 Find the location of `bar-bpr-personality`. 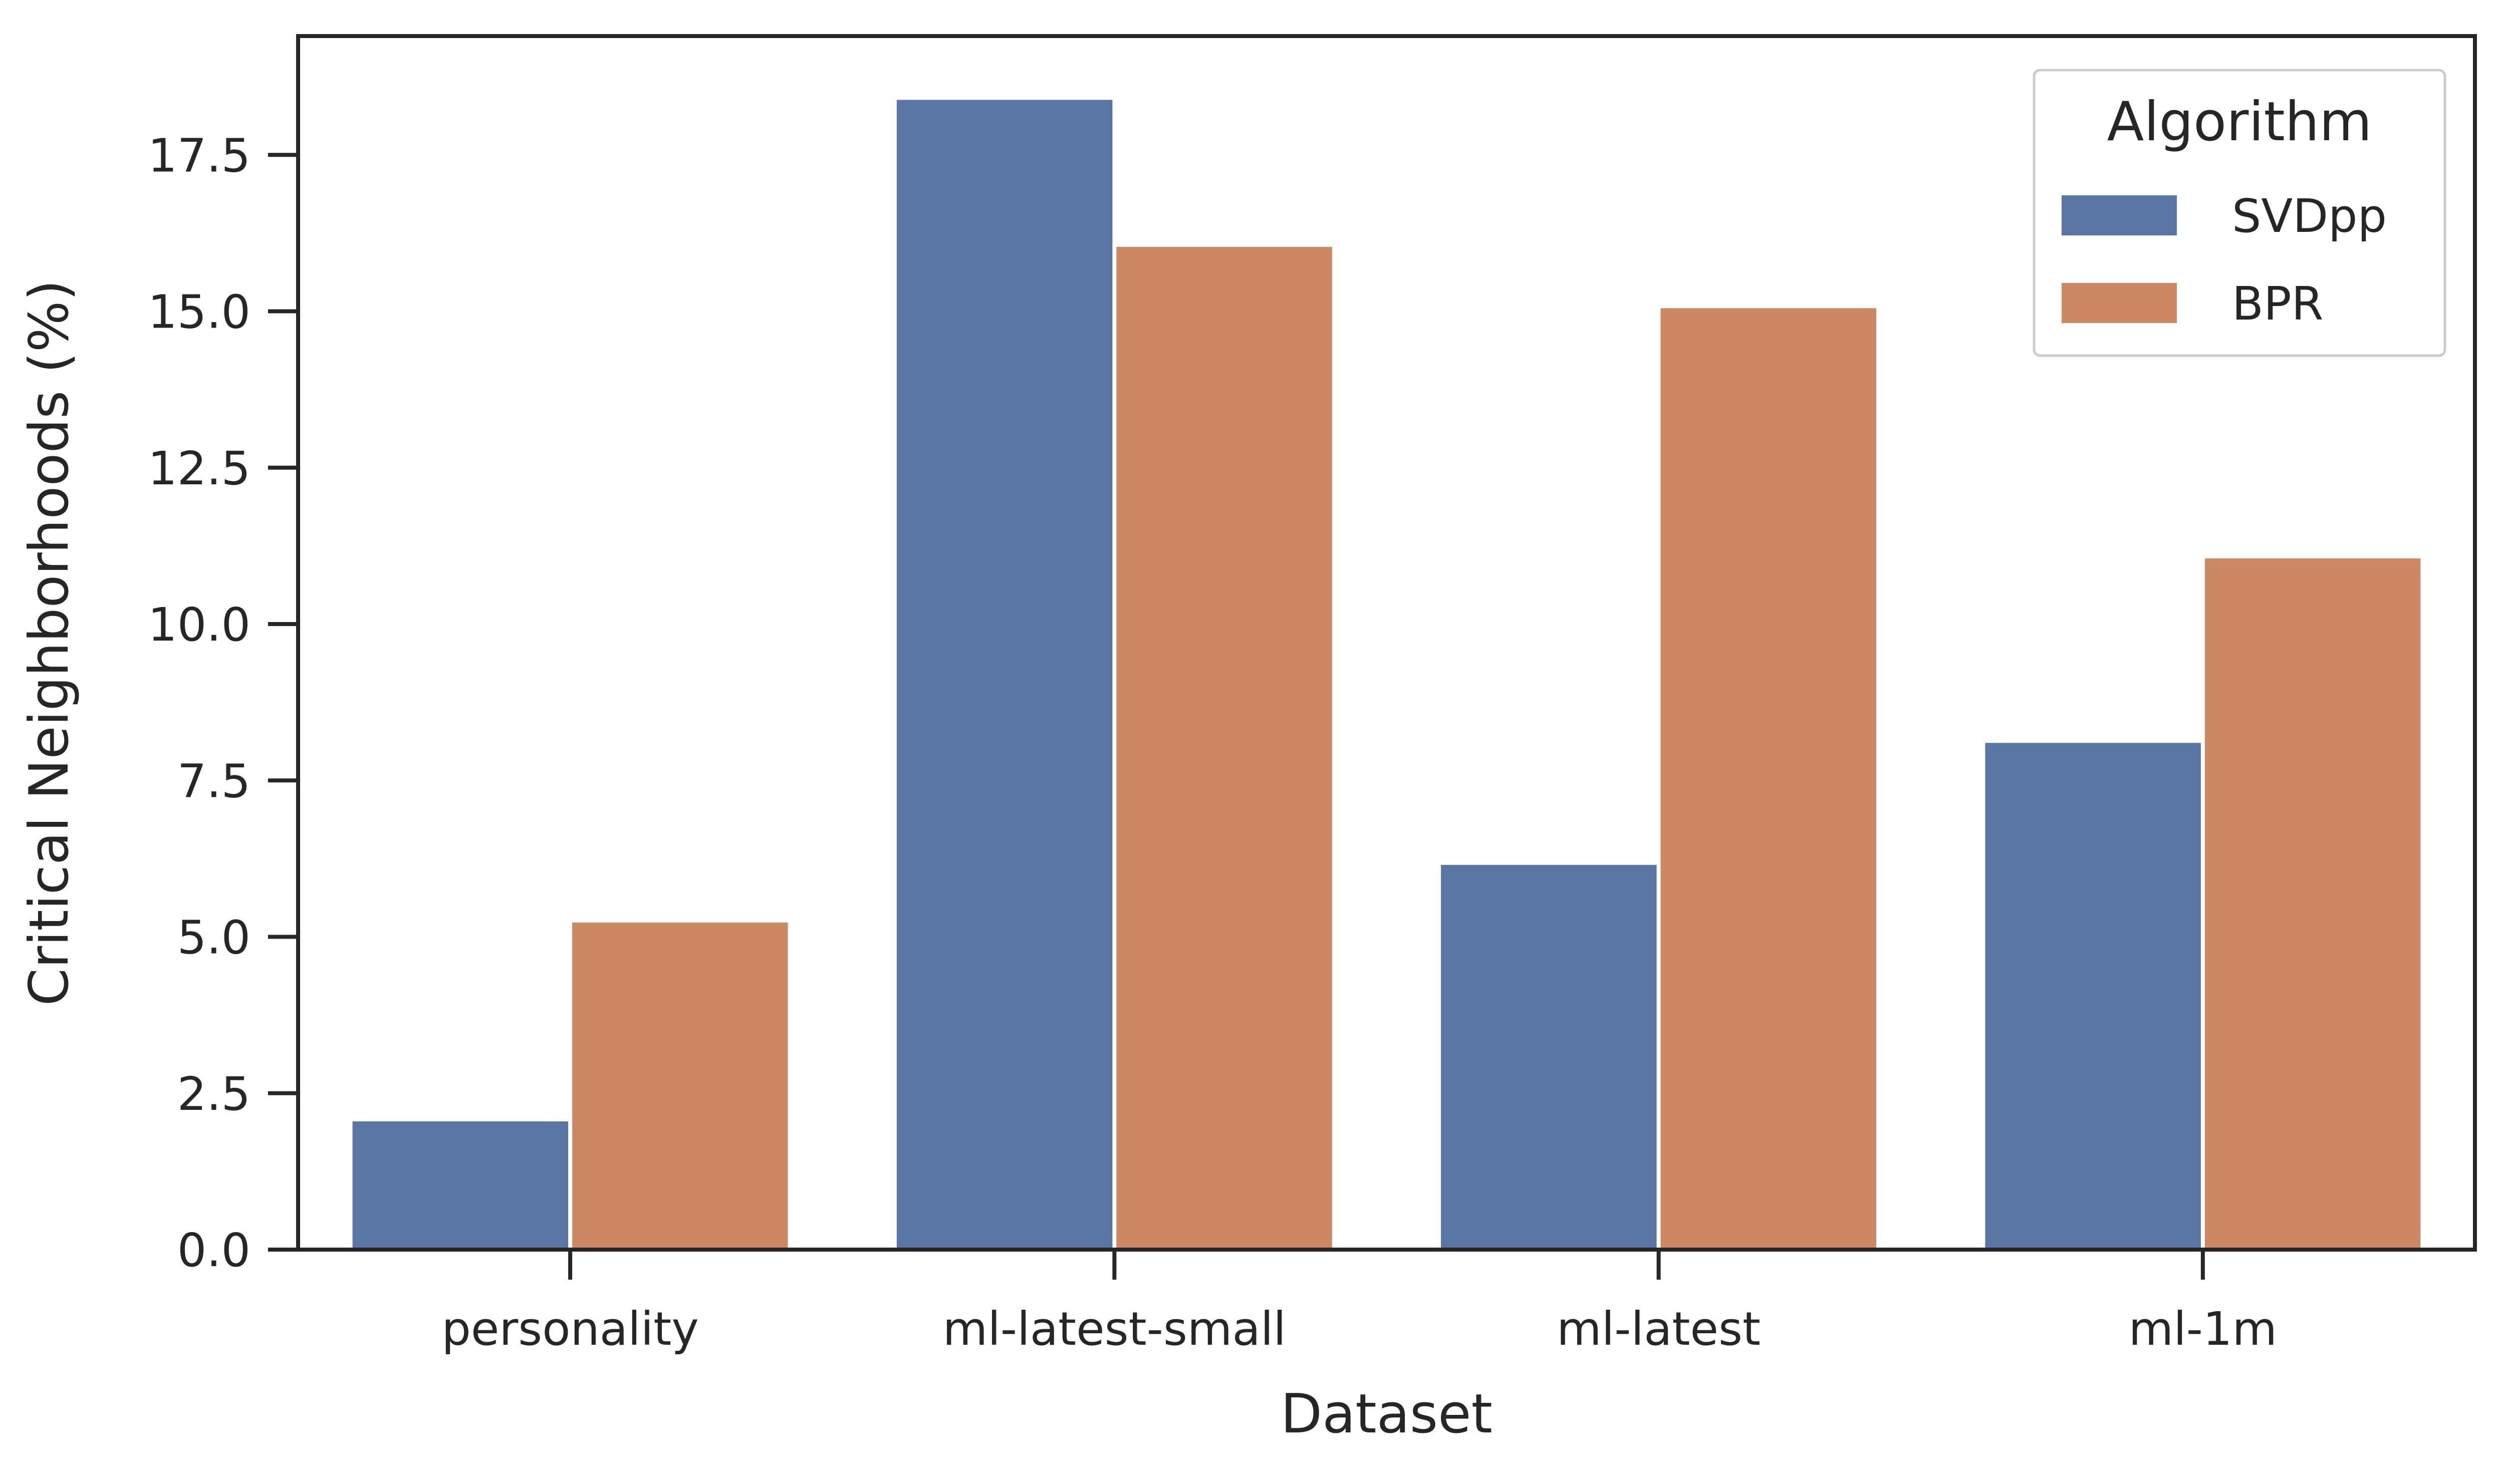

bar-bpr-personality is located at coordinates (680, 1086).